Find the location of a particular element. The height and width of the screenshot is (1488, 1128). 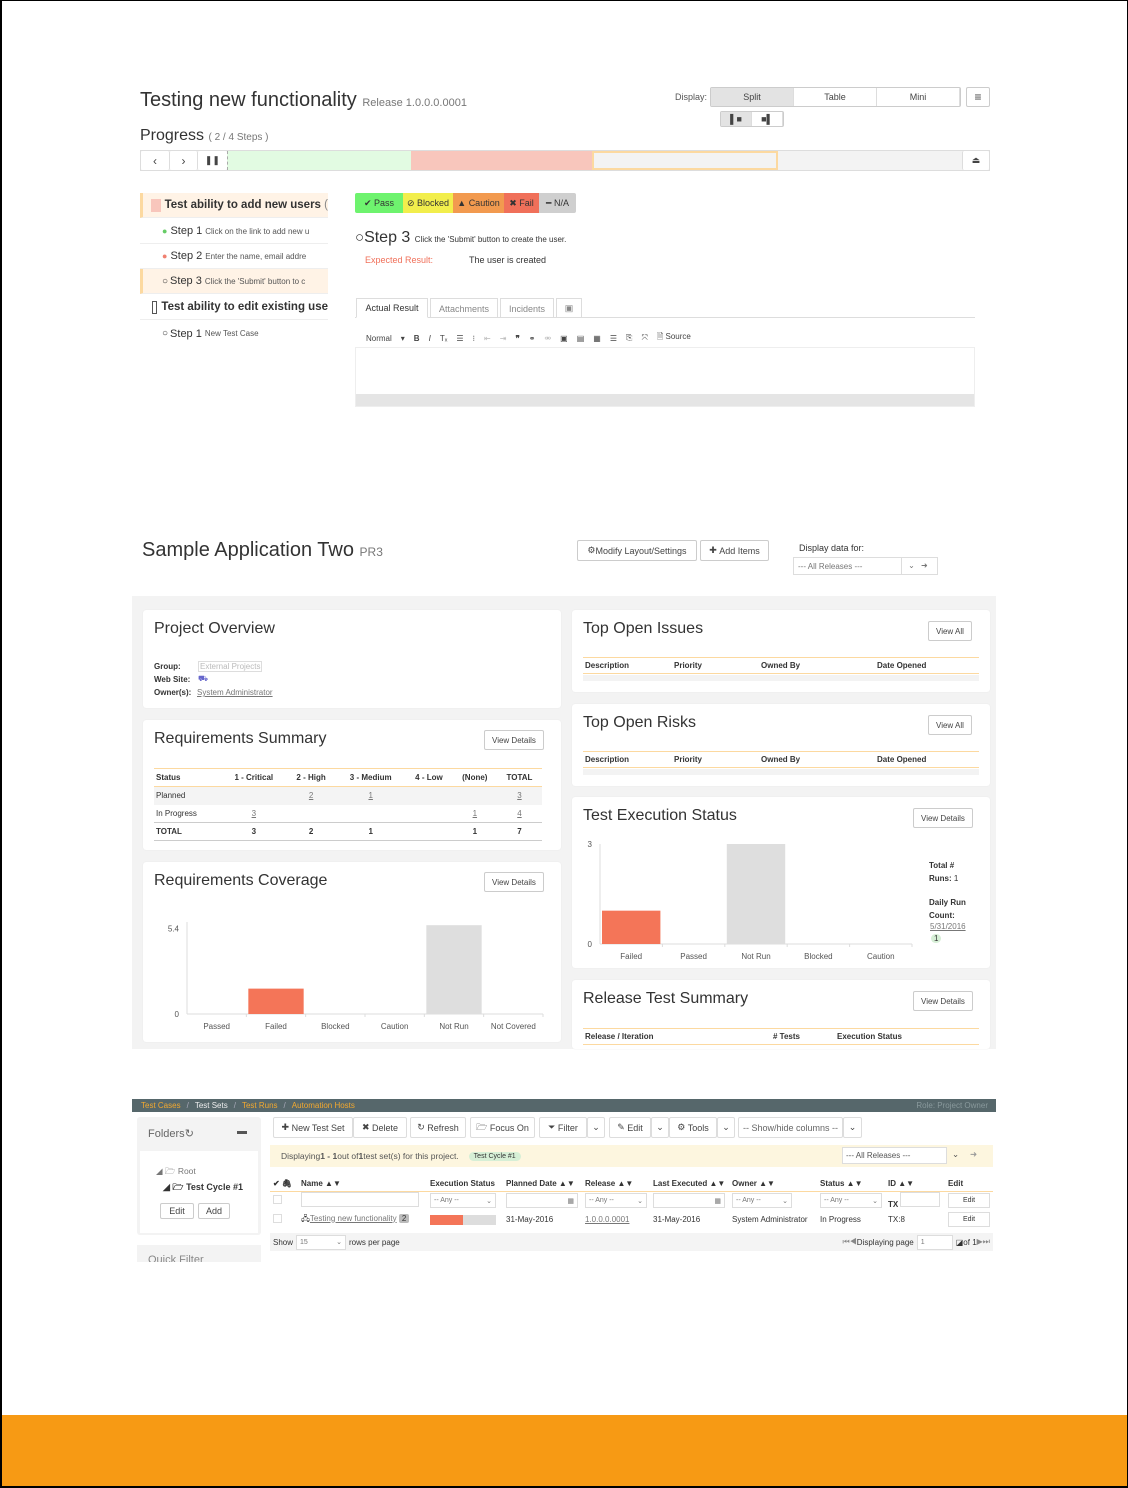

outdent-icon: ⇤ is located at coordinates (487, 338).